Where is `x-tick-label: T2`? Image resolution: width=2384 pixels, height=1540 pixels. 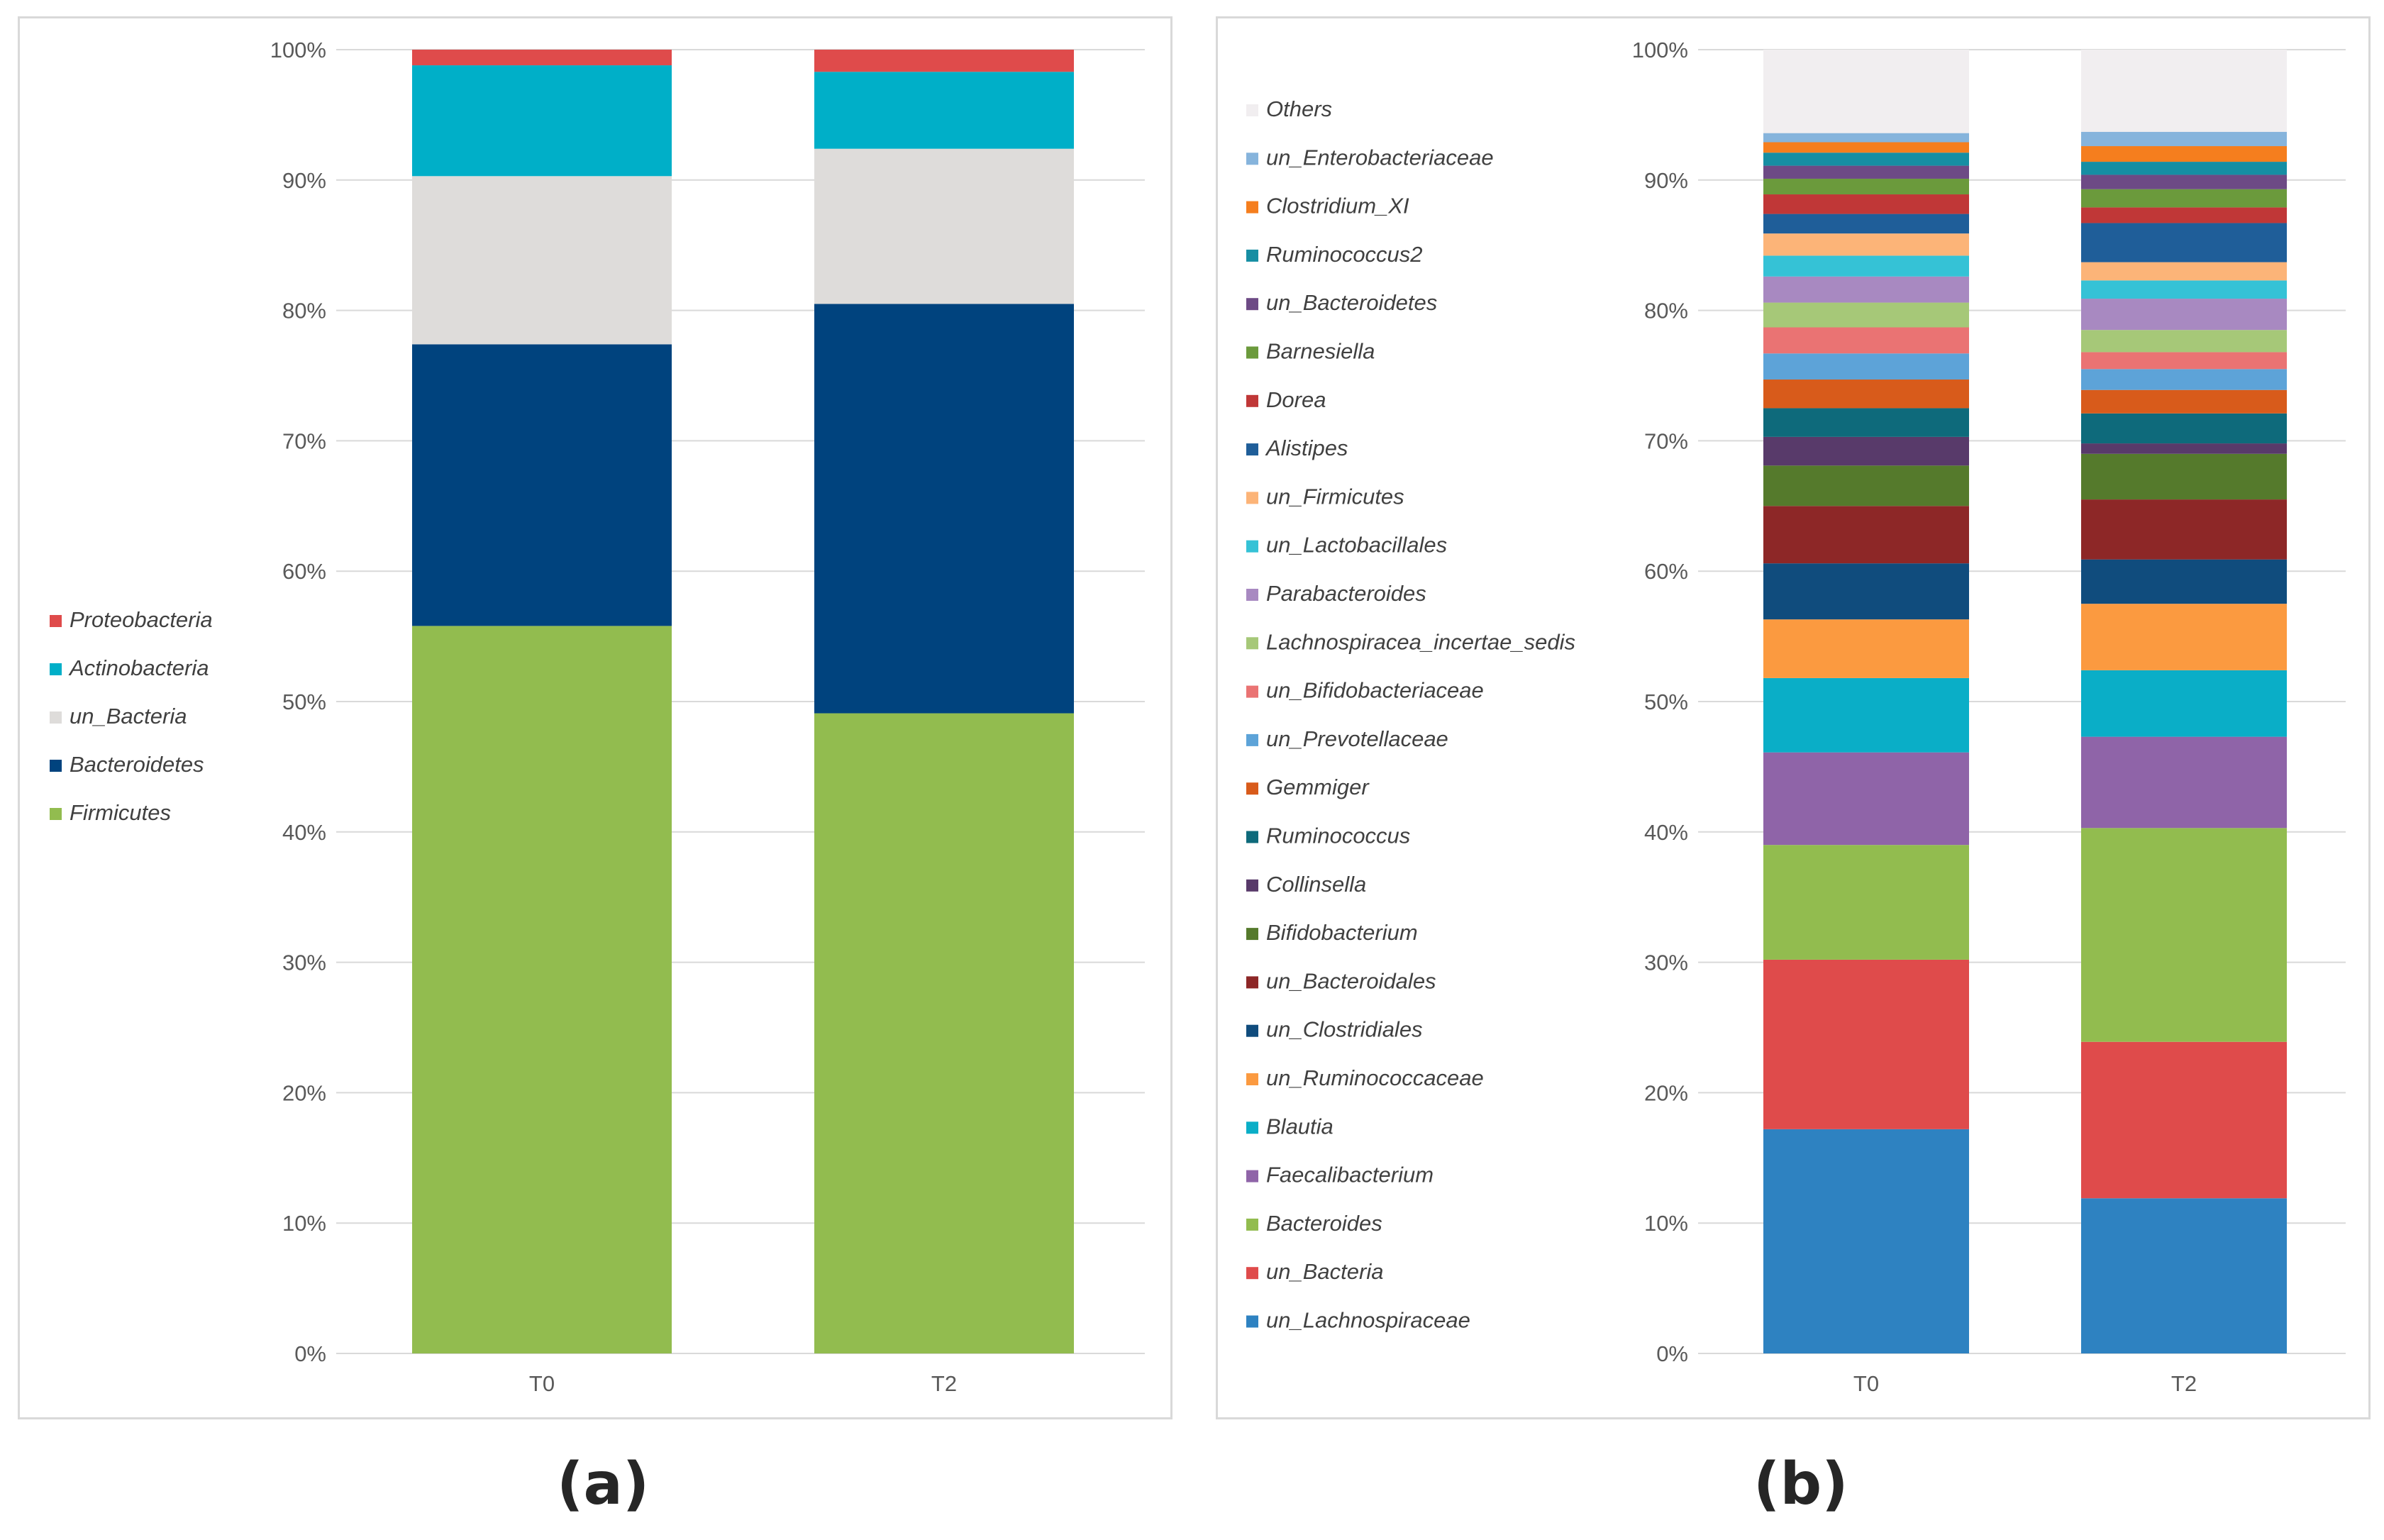 x-tick-label: T2 is located at coordinates (944, 1383).